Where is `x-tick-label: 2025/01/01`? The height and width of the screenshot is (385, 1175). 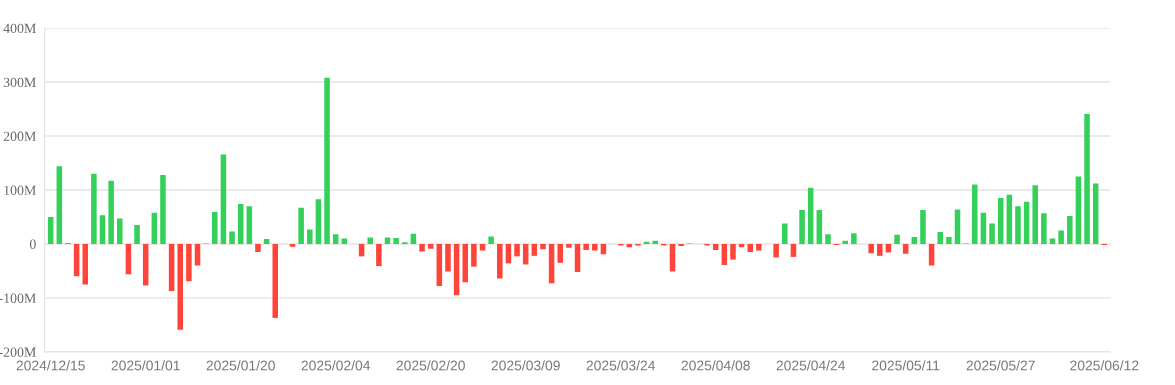
x-tick-label: 2025/01/01 is located at coordinates (145, 365).